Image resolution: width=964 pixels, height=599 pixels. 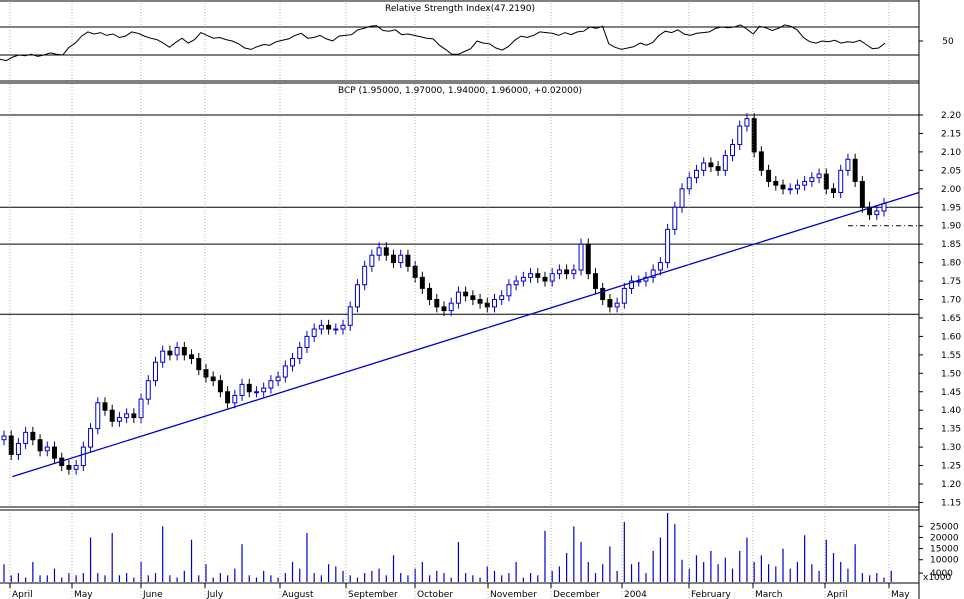 I want to click on price-y-tick-label: 1.65, so click(x=951, y=319).